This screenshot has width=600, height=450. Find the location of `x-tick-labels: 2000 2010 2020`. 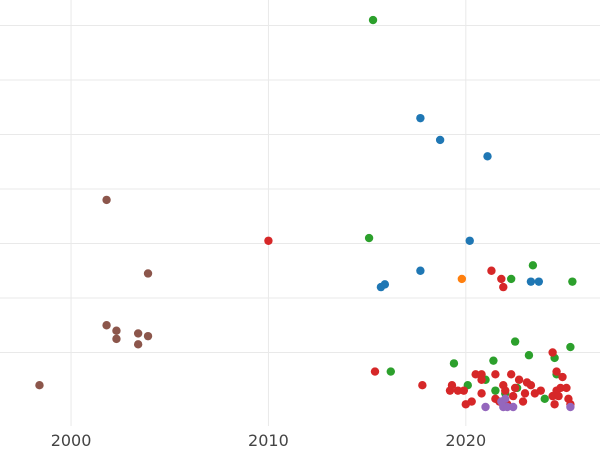

x-tick-labels: 2000 2010 2020 is located at coordinates (268, 440).